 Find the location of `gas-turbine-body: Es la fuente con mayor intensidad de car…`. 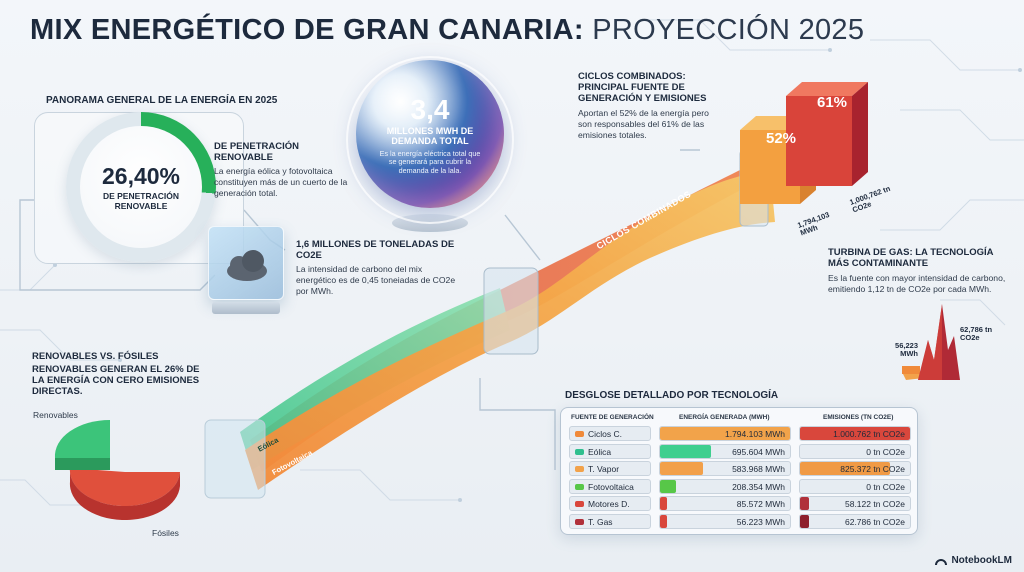

gas-turbine-body: Es la fuente con mayor intensidad de car… is located at coordinates (917, 283).